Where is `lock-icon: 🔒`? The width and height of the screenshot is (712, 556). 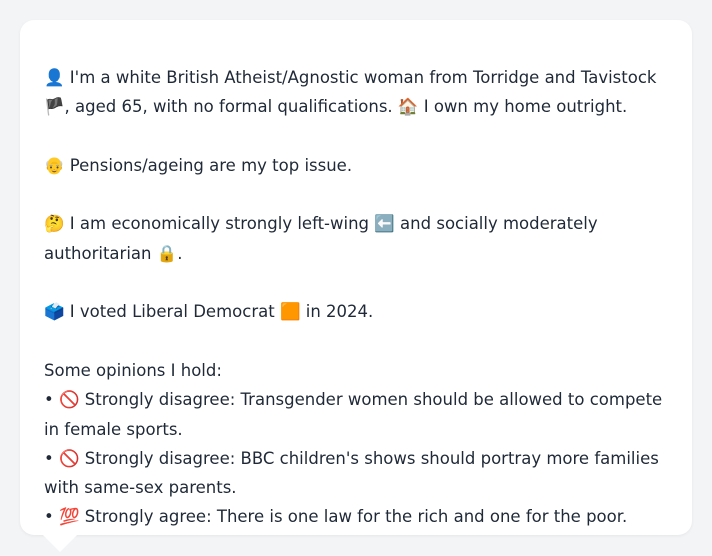 lock-icon: 🔒 is located at coordinates (167, 253).